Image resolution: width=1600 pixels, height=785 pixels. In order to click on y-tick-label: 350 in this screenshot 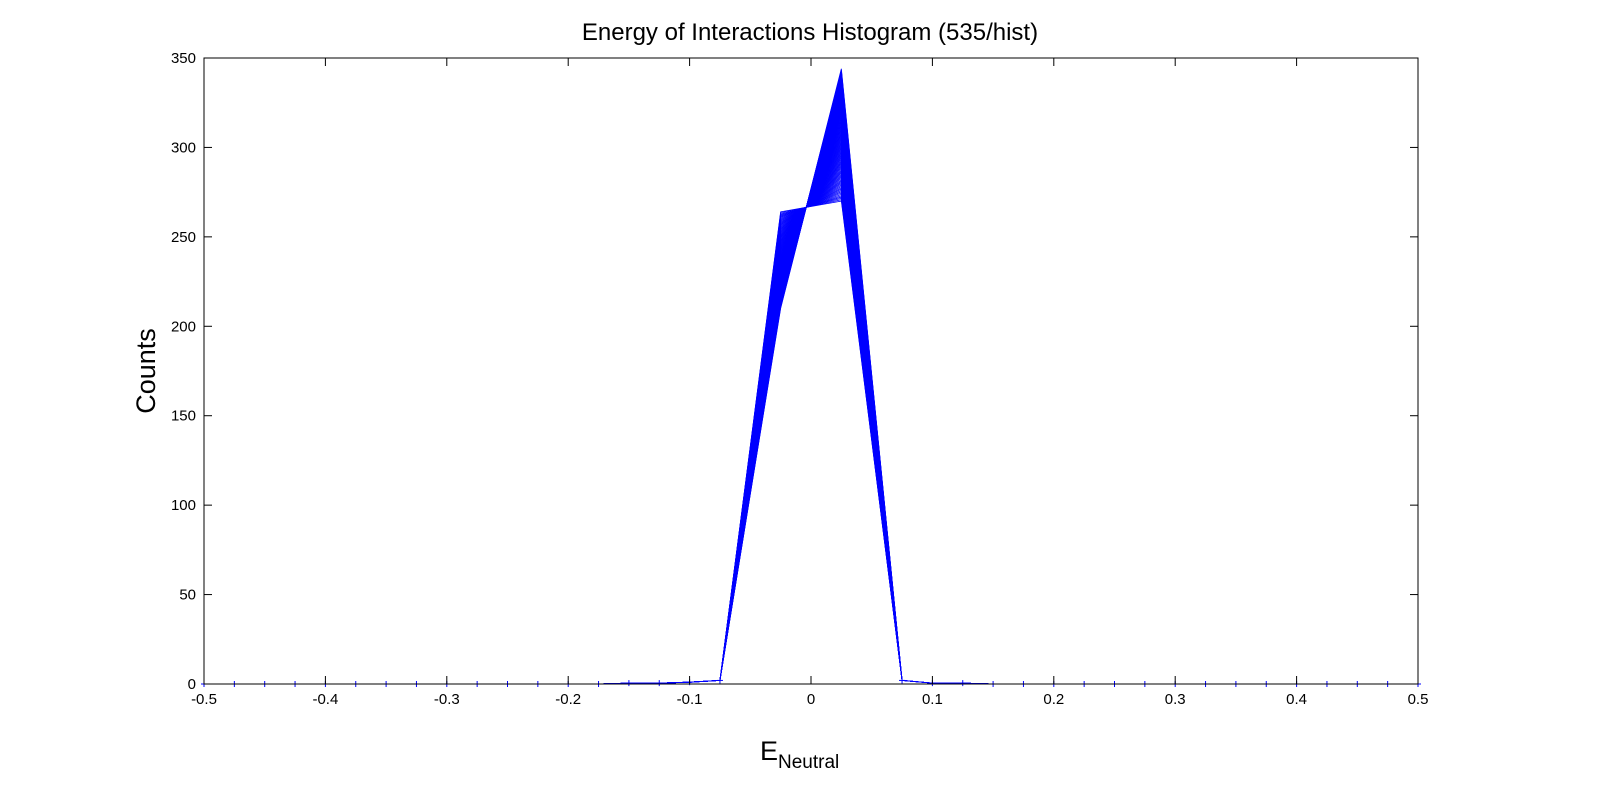, I will do `click(183, 58)`.